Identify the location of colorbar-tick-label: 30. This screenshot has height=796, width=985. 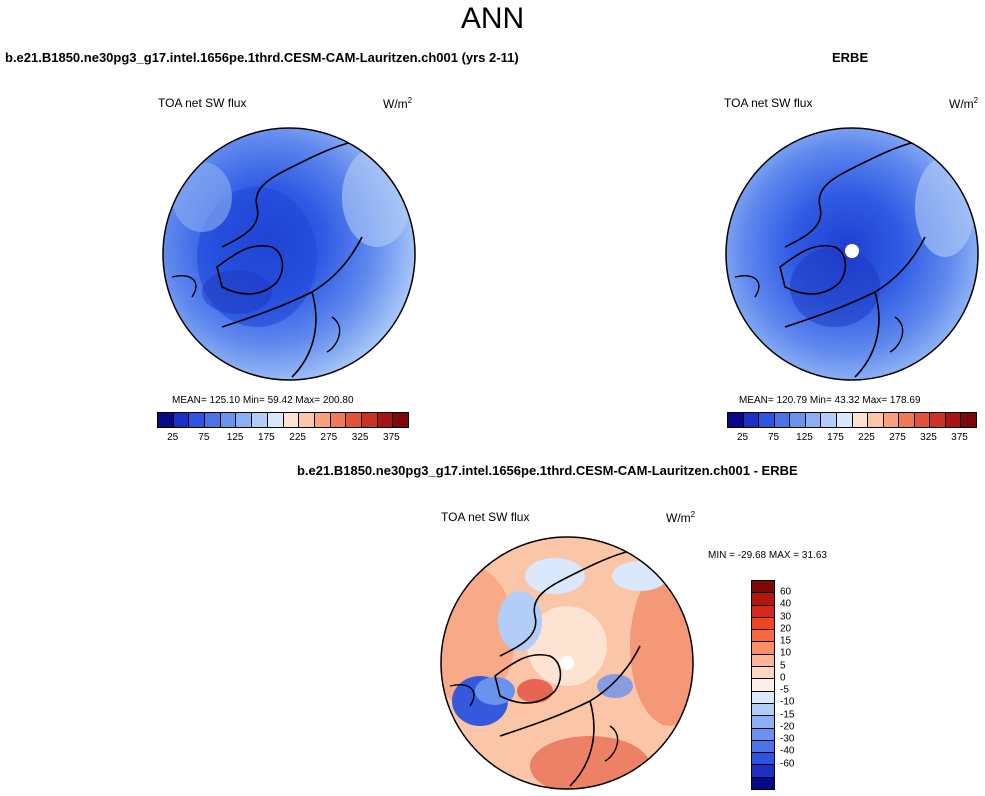
(786, 617).